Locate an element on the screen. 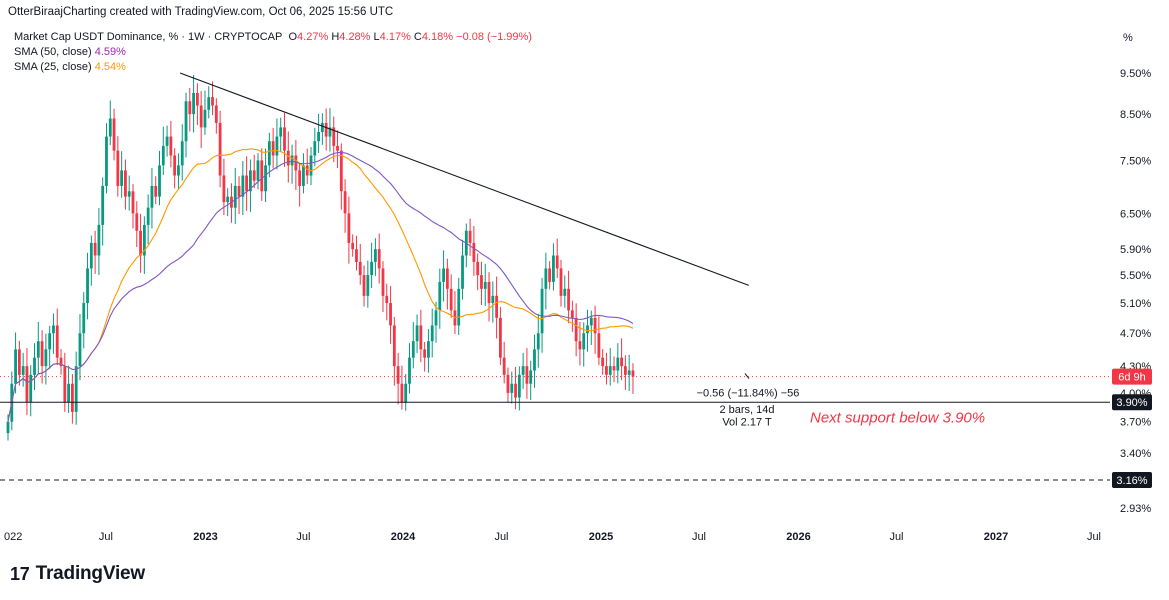 This screenshot has width=1169, height=600. y-tick-label: 5.50% is located at coordinates (1135, 276).